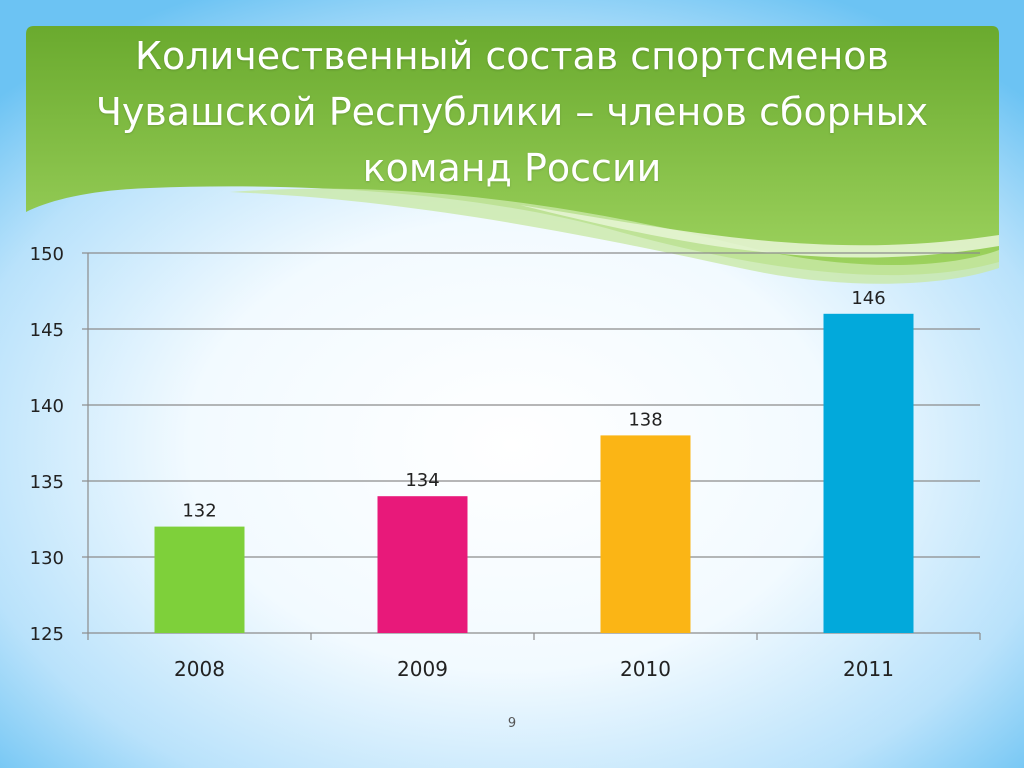 The height and width of the screenshot is (768, 1024). I want to click on page-number: 9, so click(512, 723).